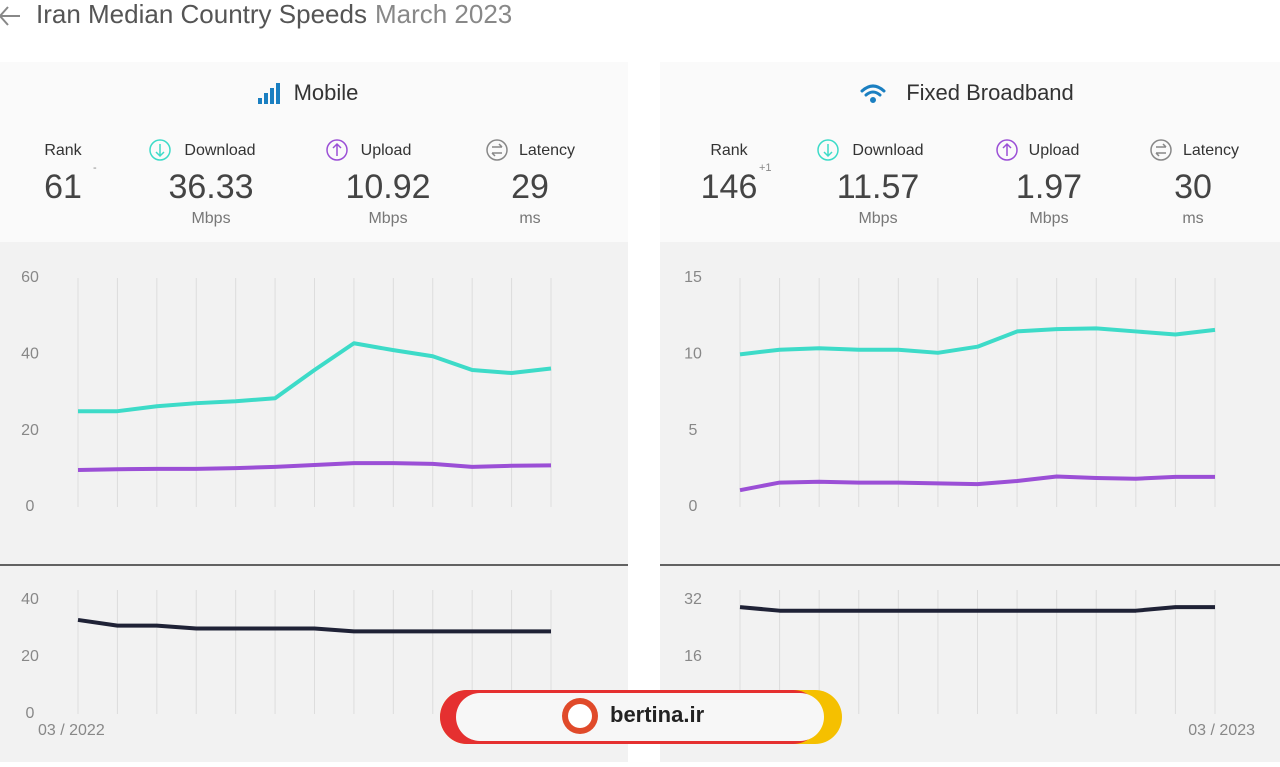 Image resolution: width=1280 pixels, height=767 pixels. Describe the element at coordinates (990, 92) in the screenshot. I see `panel-title: Fixed Broadband` at that location.